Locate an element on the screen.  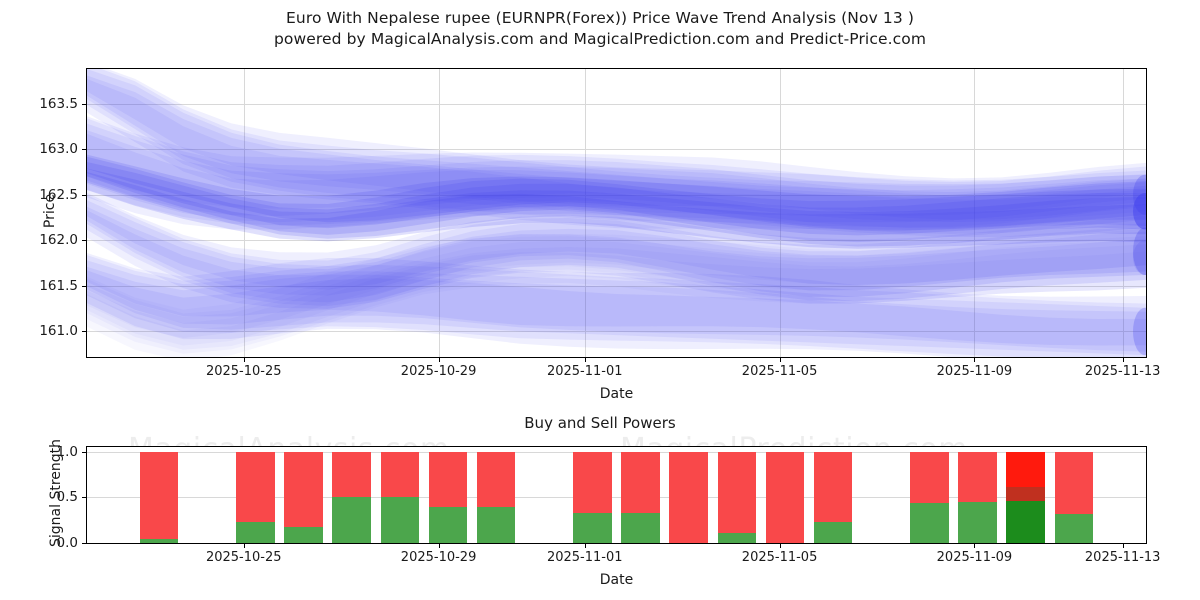
x-axis-tick-label: 2025-11-13 is located at coordinates (1122, 557).